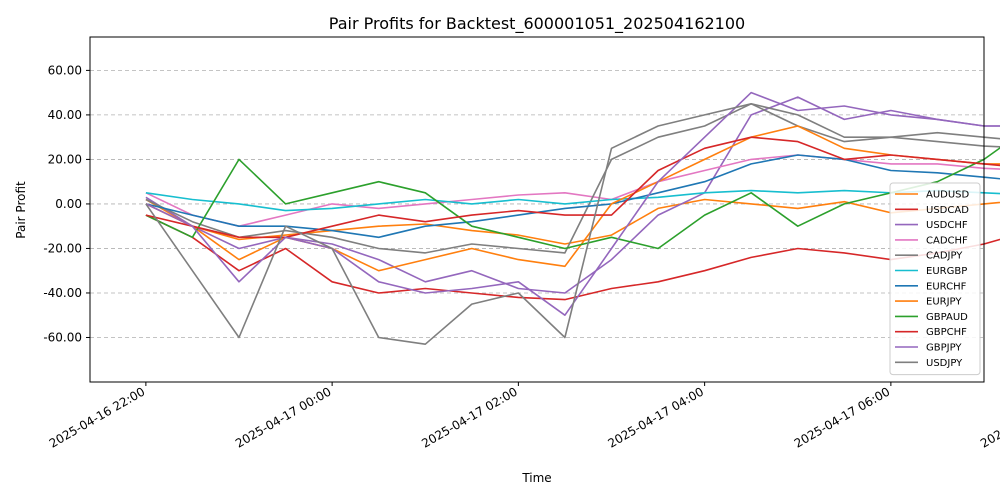  What do you see at coordinates (944, 363) in the screenshot?
I see `legend-label: USDJPY` at bounding box center [944, 363].